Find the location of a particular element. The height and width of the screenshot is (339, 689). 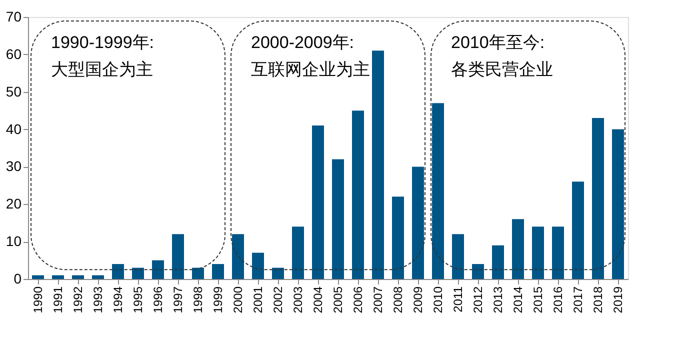

x-tick-label: 2013 is located at coordinates (498, 300).